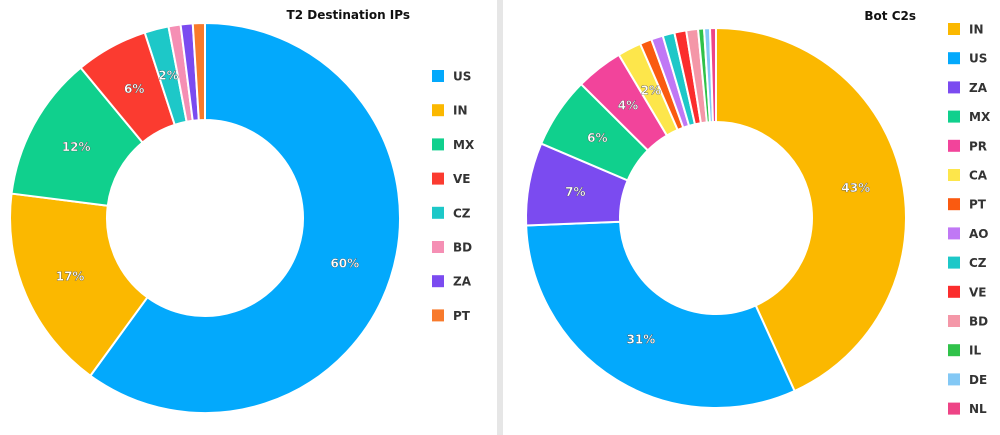  I want to click on legend-label-nl: NL, so click(978, 409).